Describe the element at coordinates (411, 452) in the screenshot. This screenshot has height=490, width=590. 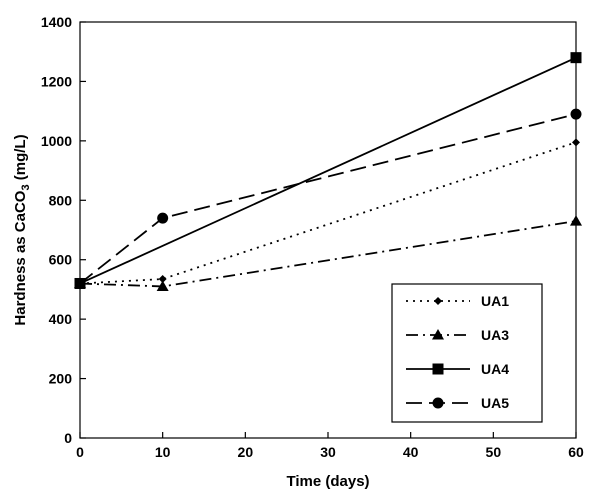
I see `x-tick-label: 40` at that location.